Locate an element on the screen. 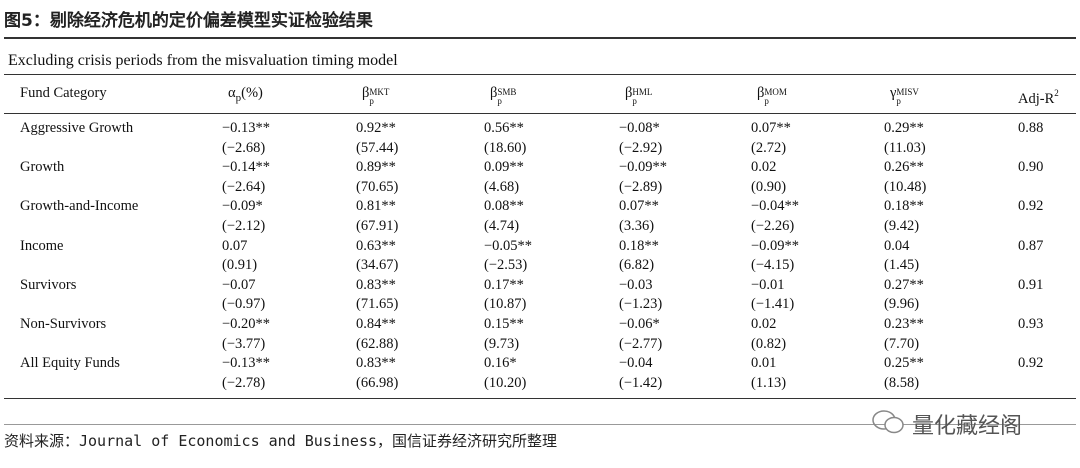  header-sup: 2 is located at coordinates (1056, 93).